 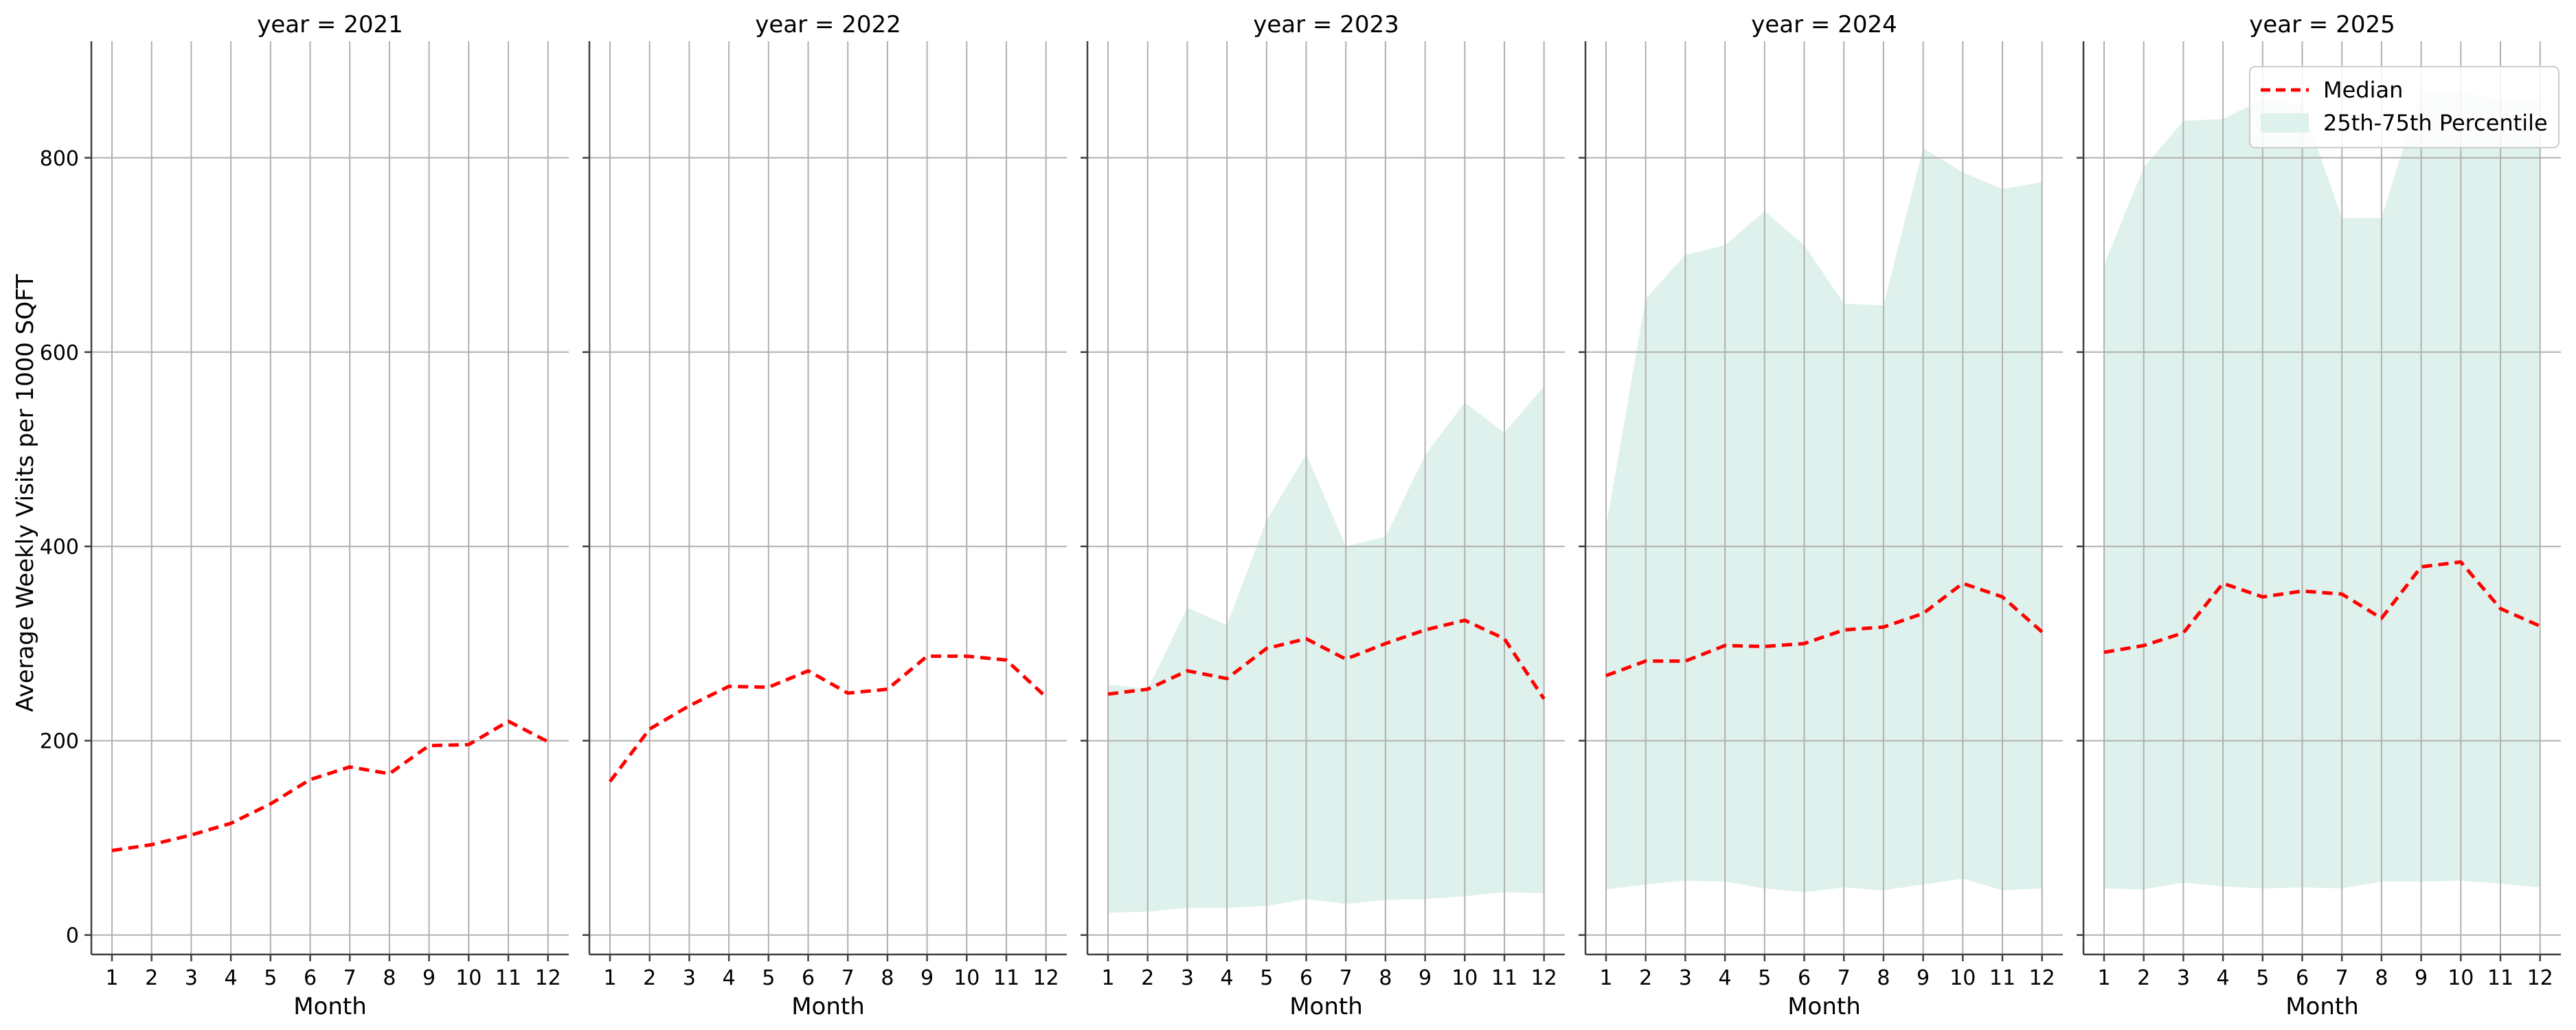 I want to click on y-tick-label: 200, so click(x=59, y=742).